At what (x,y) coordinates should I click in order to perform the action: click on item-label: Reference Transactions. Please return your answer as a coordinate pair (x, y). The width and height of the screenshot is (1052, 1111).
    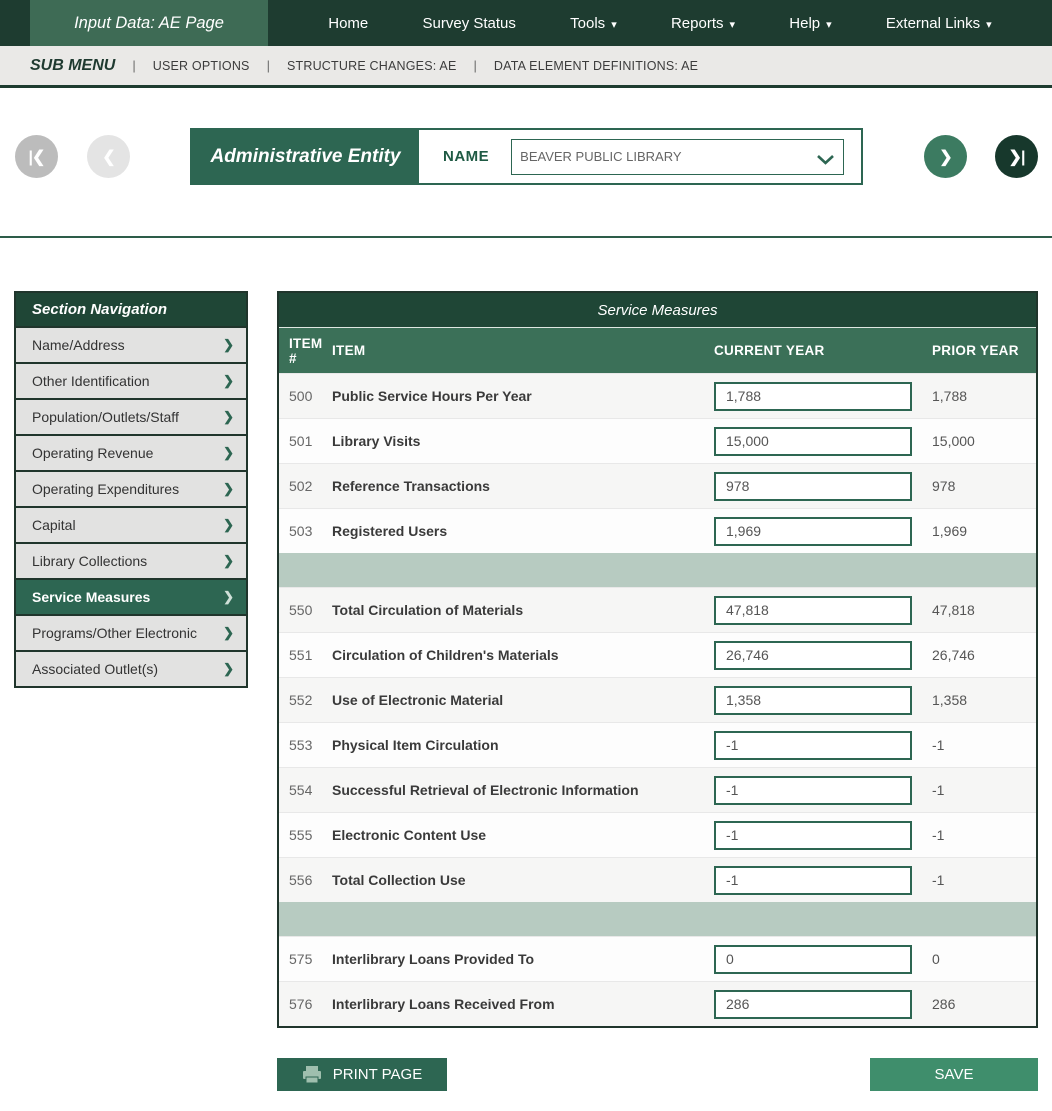
    Looking at the image, I should click on (411, 486).